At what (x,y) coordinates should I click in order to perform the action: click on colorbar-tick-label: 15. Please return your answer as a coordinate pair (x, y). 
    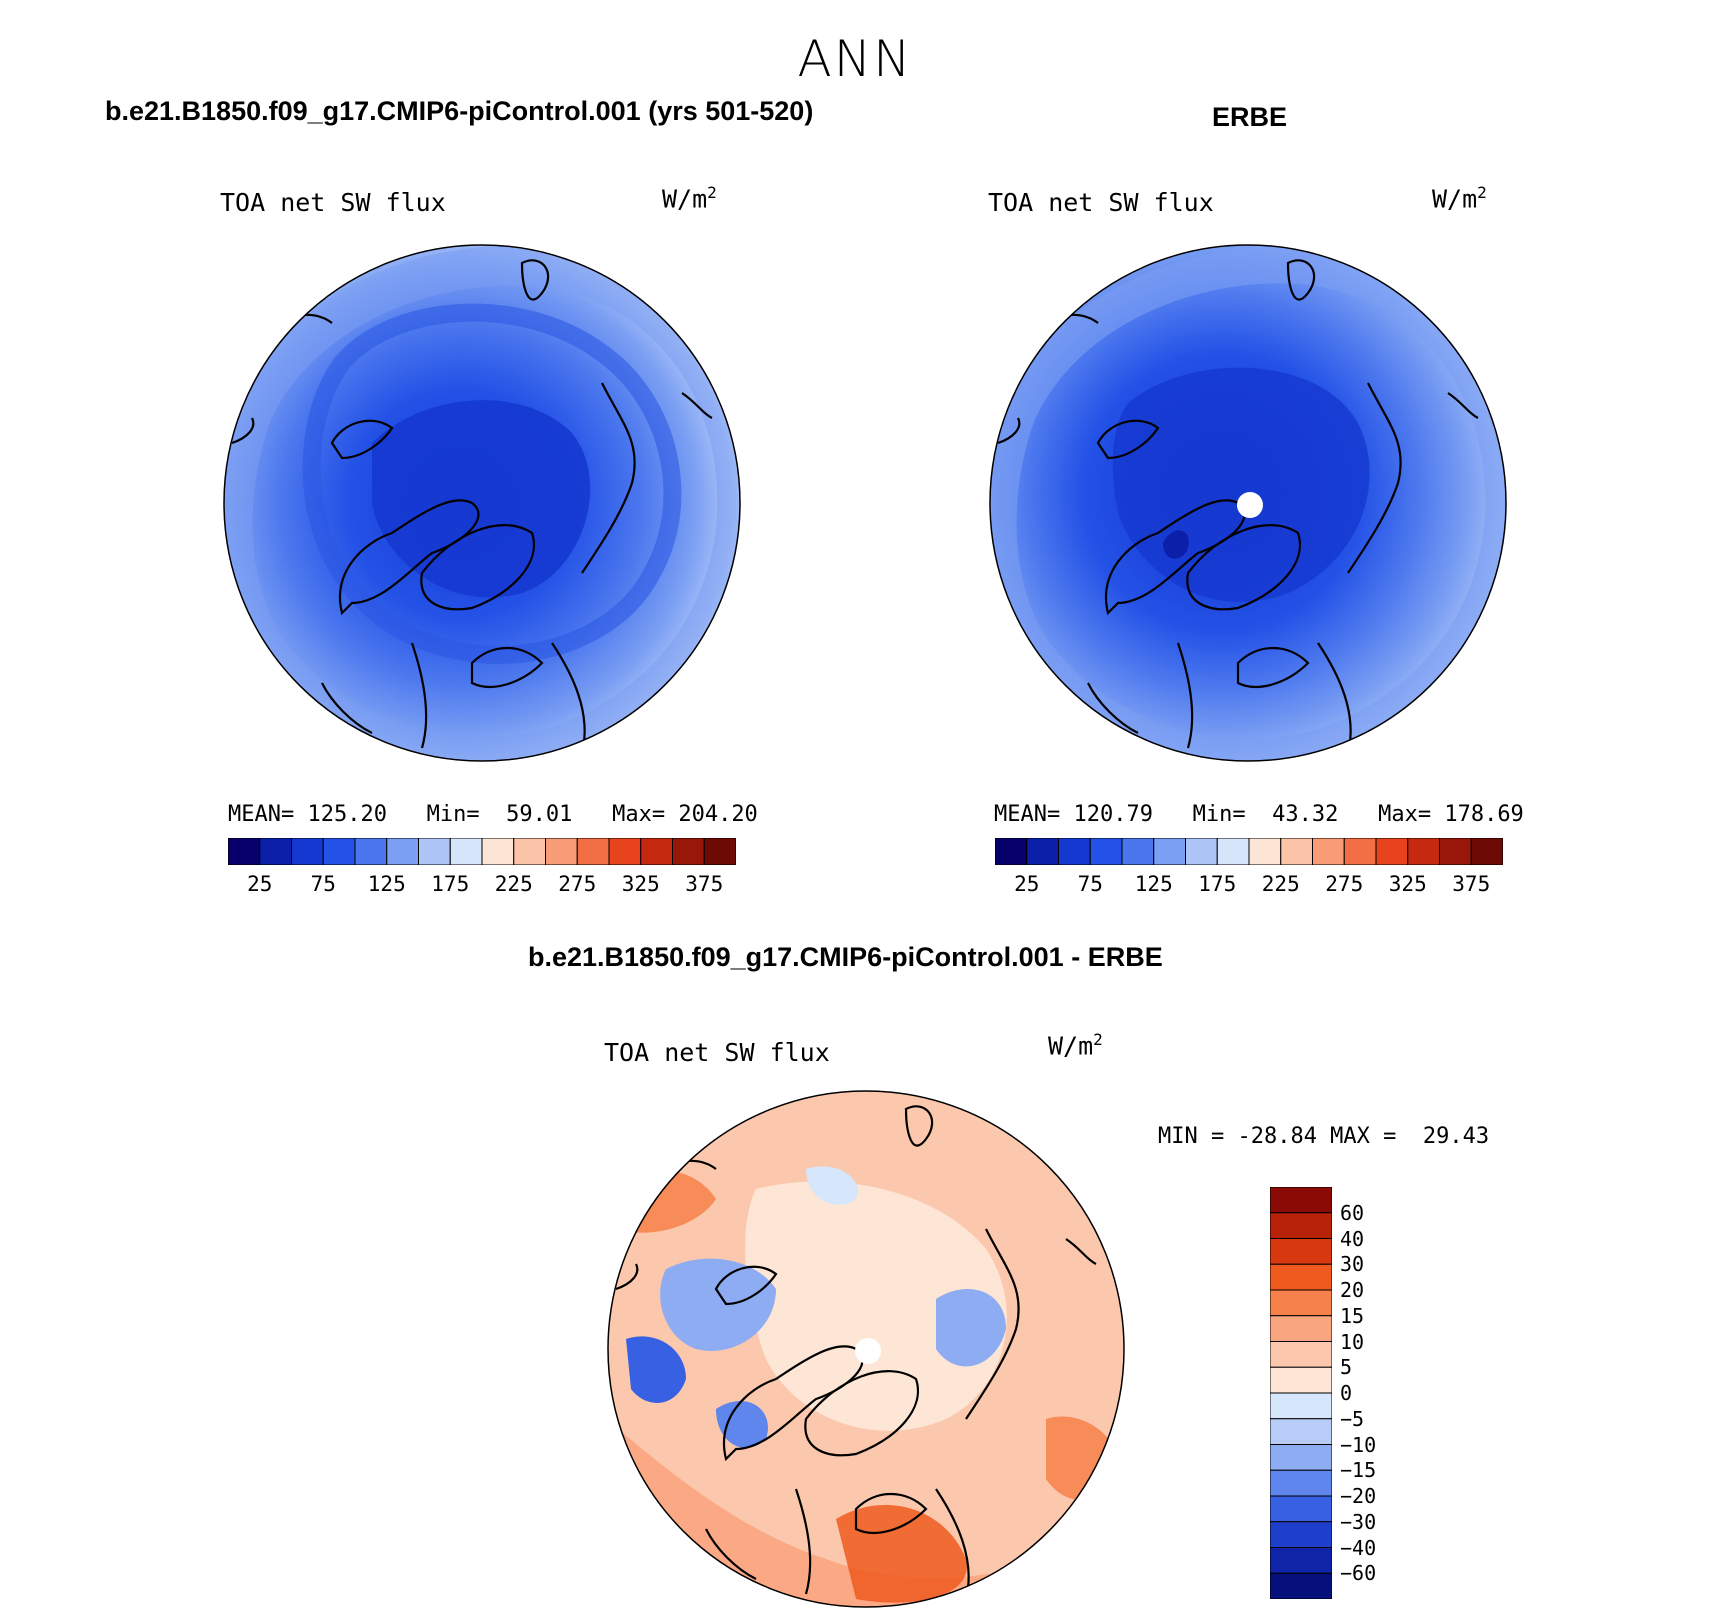
    Looking at the image, I should click on (1352, 1315).